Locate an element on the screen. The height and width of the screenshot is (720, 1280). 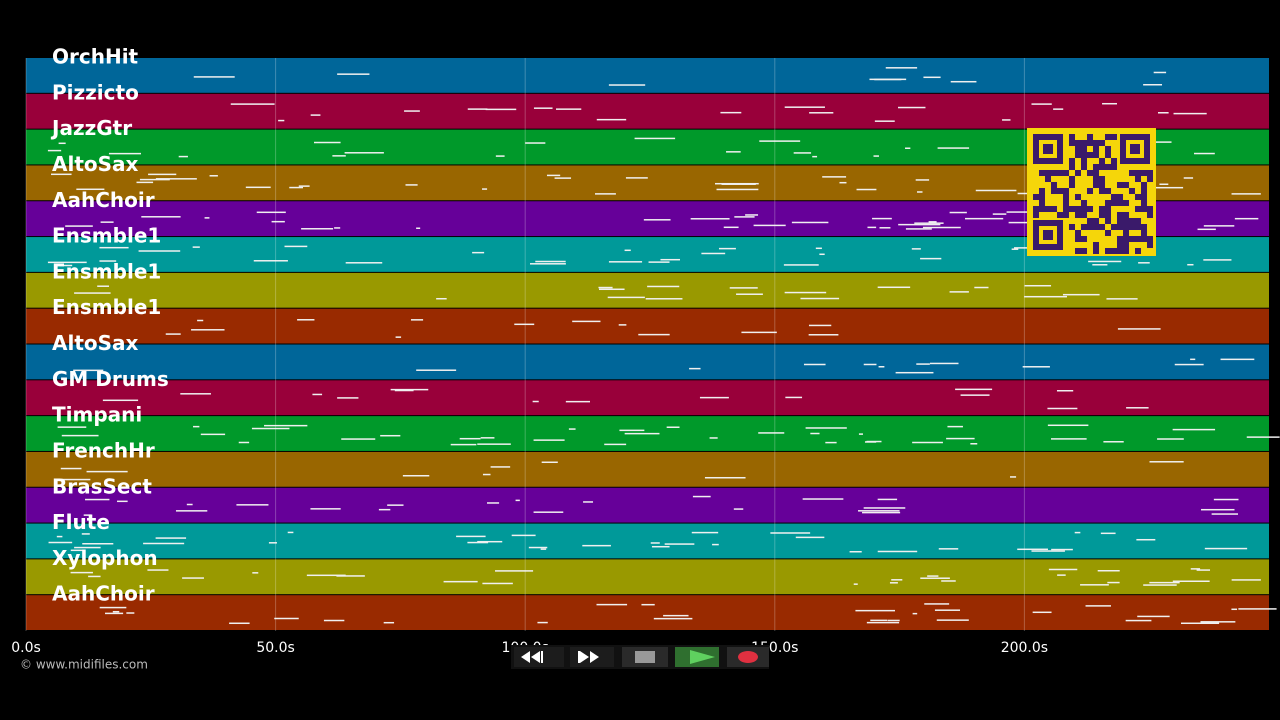
stop-button is located at coordinates (645, 657).